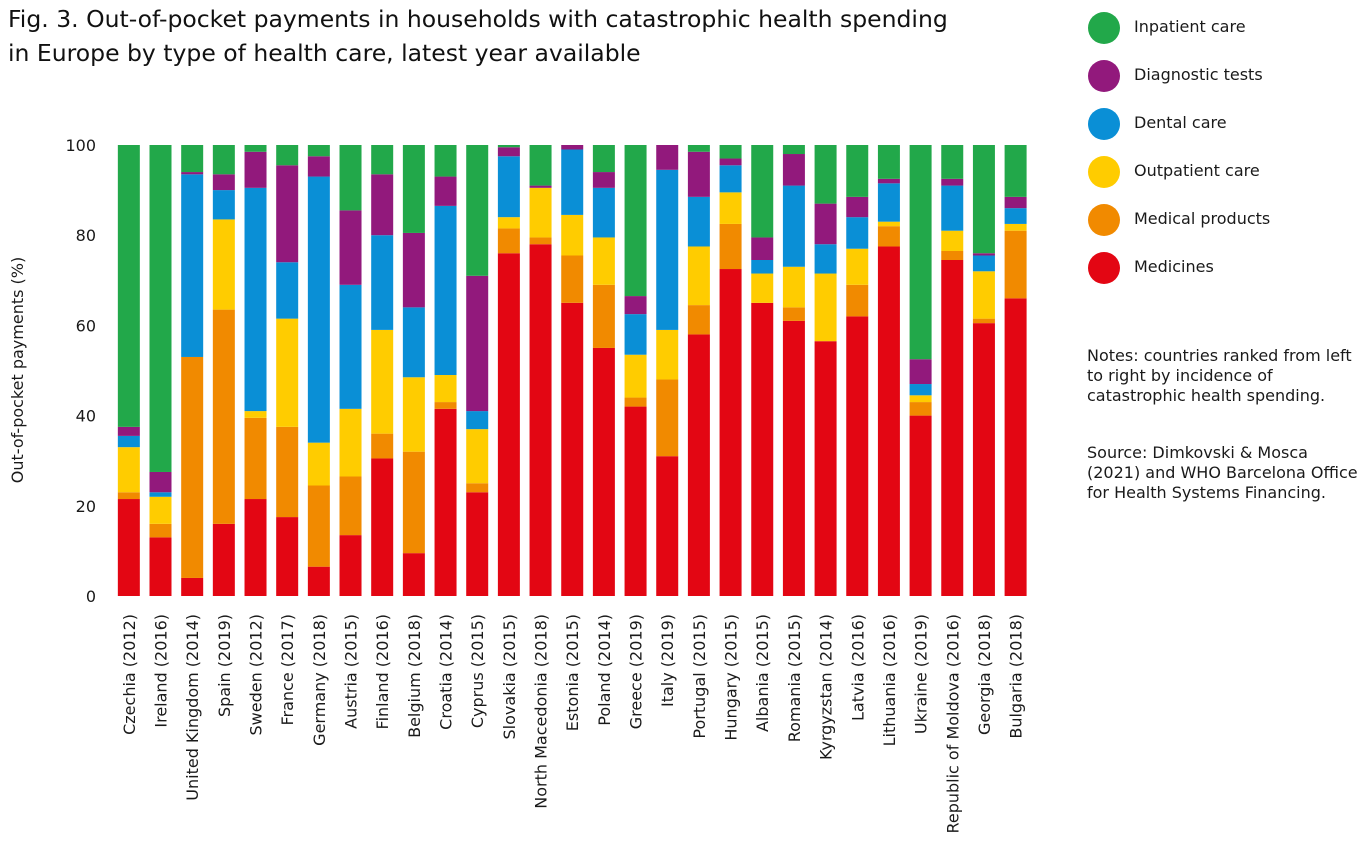 This screenshot has width=1367, height=863. What do you see at coordinates (1016, 676) in the screenshot?
I see `x-tick-label: Bulgaria (2018)` at bounding box center [1016, 676].